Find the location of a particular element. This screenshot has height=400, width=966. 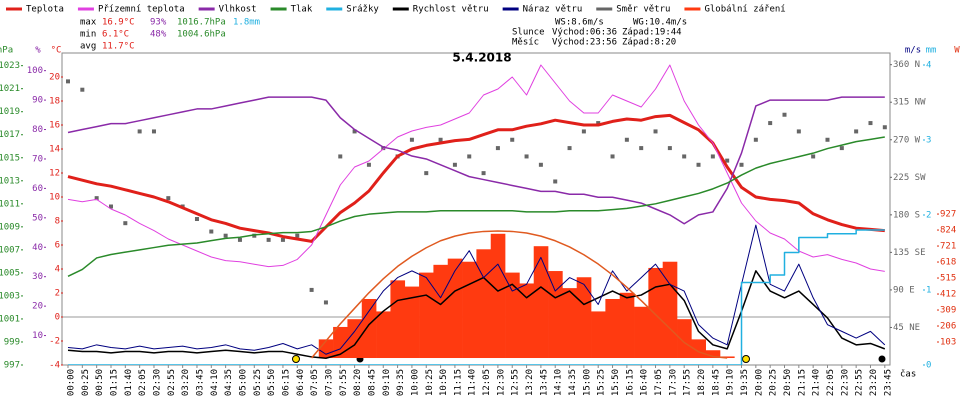

stat-text: 48% is located at coordinates (158, 35).